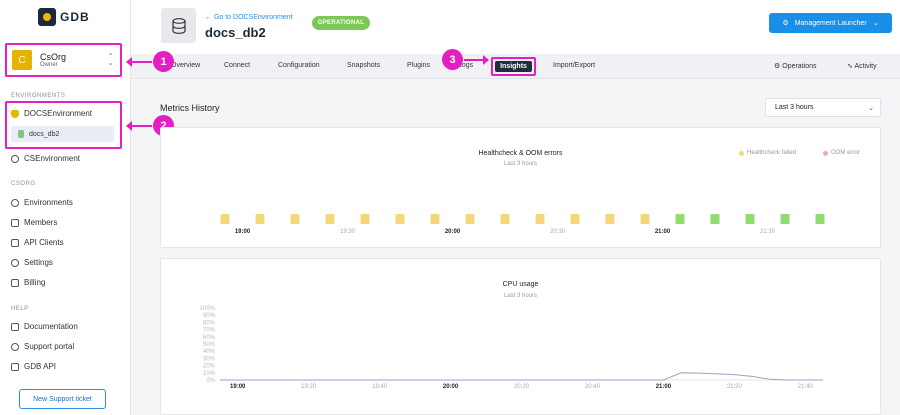 Image resolution: width=900 pixels, height=415 pixels. I want to click on sidebar-item-label: docs_db2, so click(44, 134).